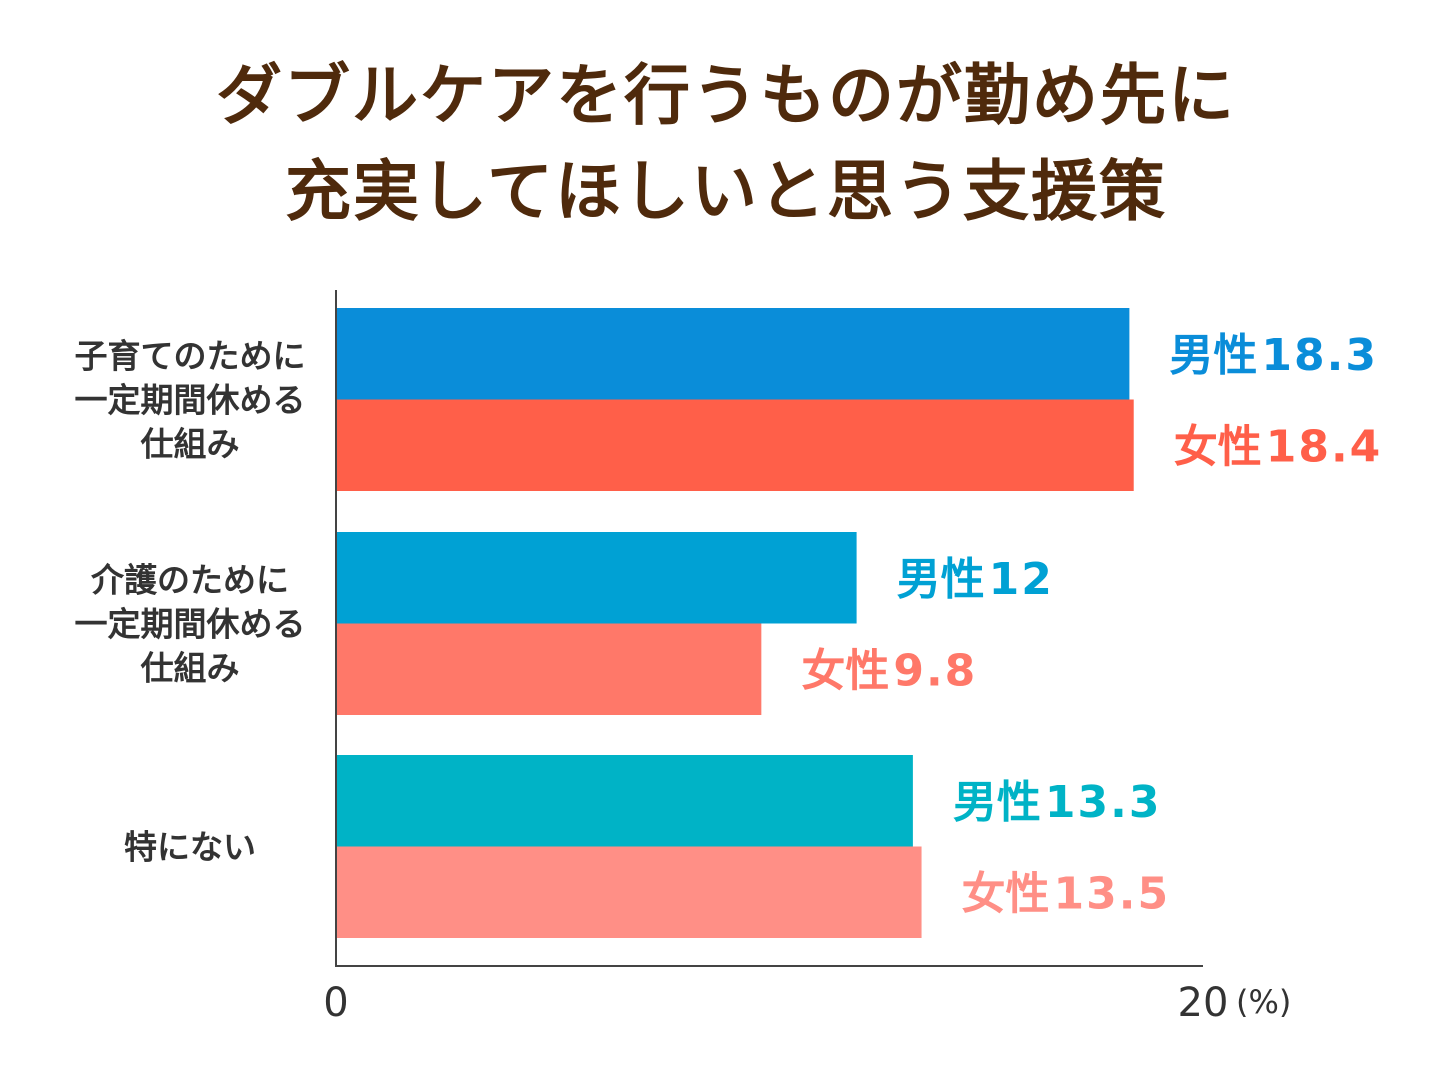 The height and width of the screenshot is (1089, 1452). I want to click on category-label: 特にない, so click(190, 847).